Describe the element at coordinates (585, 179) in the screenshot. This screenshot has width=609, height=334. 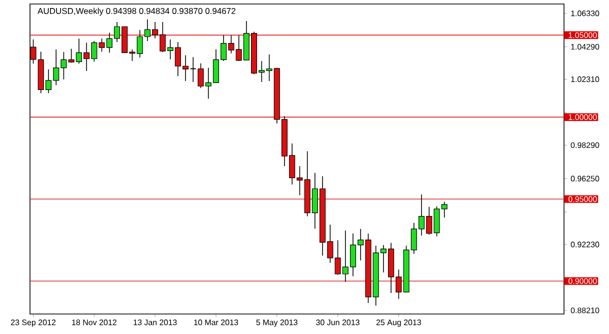
I see `y-tick-label: 0.96250` at that location.